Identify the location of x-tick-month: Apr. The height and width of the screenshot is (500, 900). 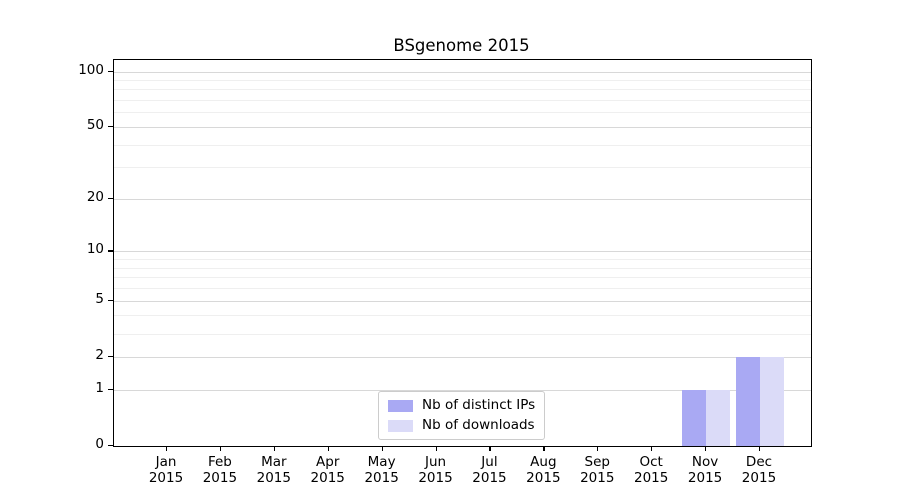
(328, 462).